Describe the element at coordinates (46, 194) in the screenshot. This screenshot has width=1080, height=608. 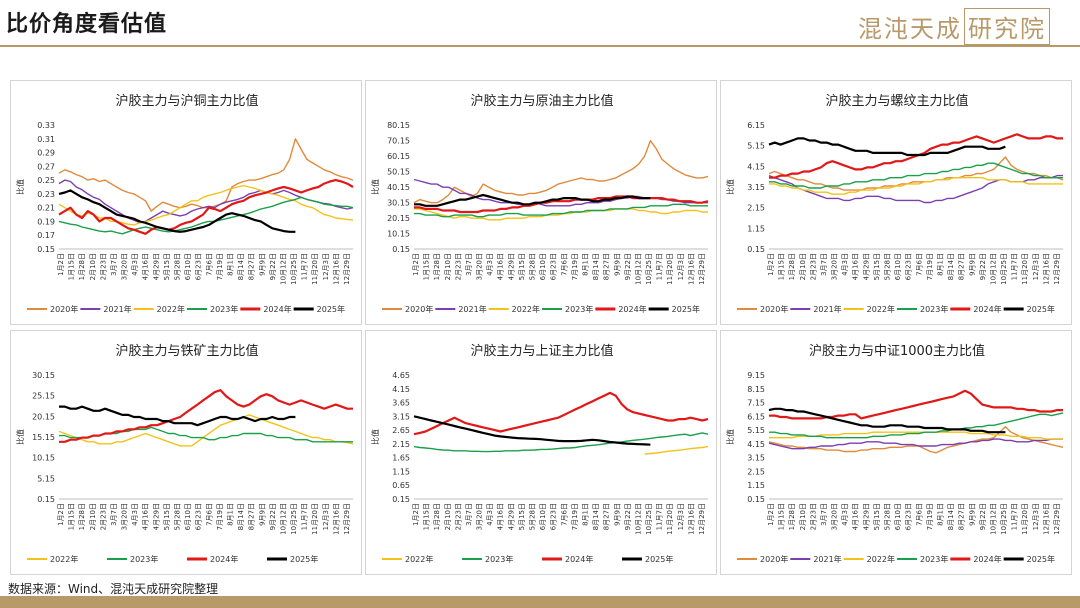
I see `y-tick-label: 0.23` at that location.